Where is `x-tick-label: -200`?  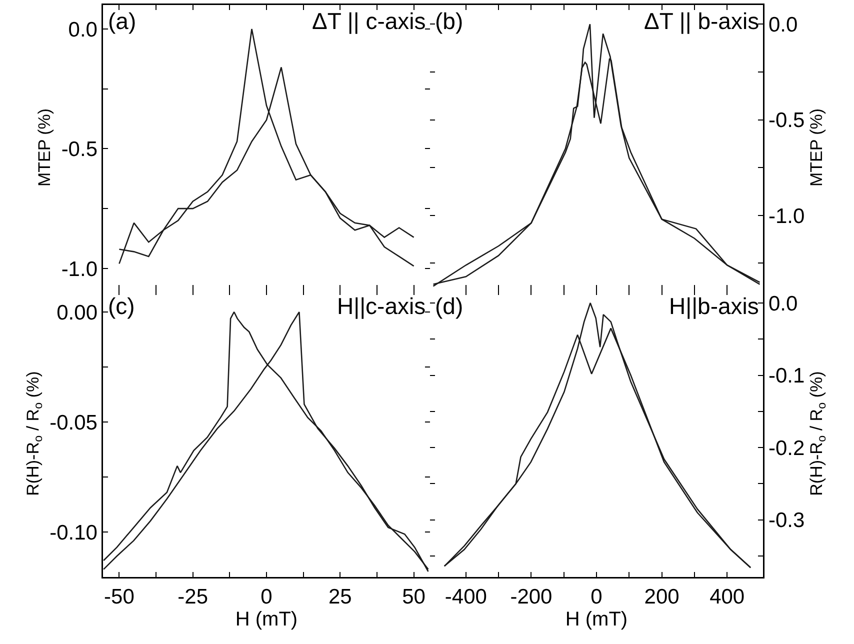
x-tick-label: -200 is located at coordinates (531, 597).